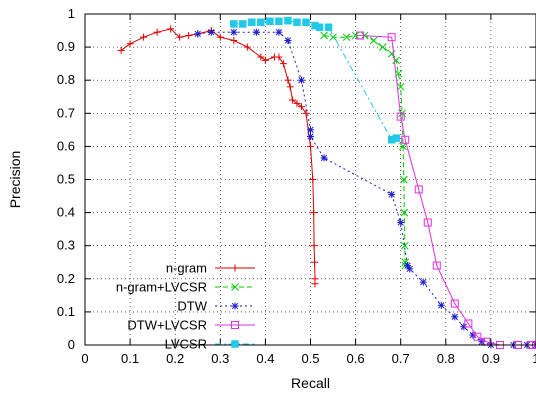  I want to click on x-tick-label: 0.9, so click(491, 358).